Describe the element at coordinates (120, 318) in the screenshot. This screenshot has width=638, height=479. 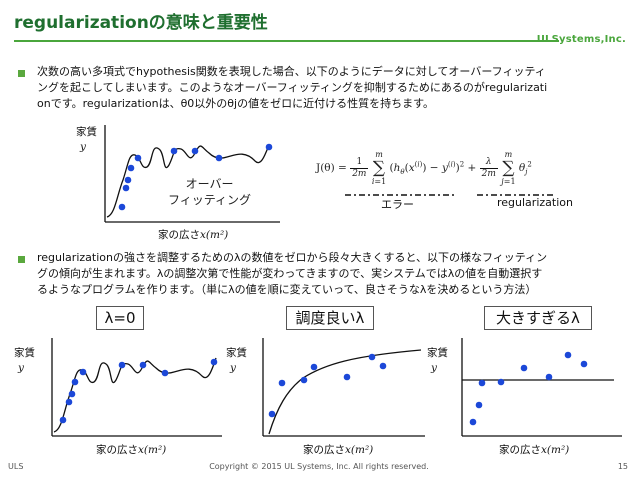
I see `panel-label-lambda-zero: λ=0` at that location.